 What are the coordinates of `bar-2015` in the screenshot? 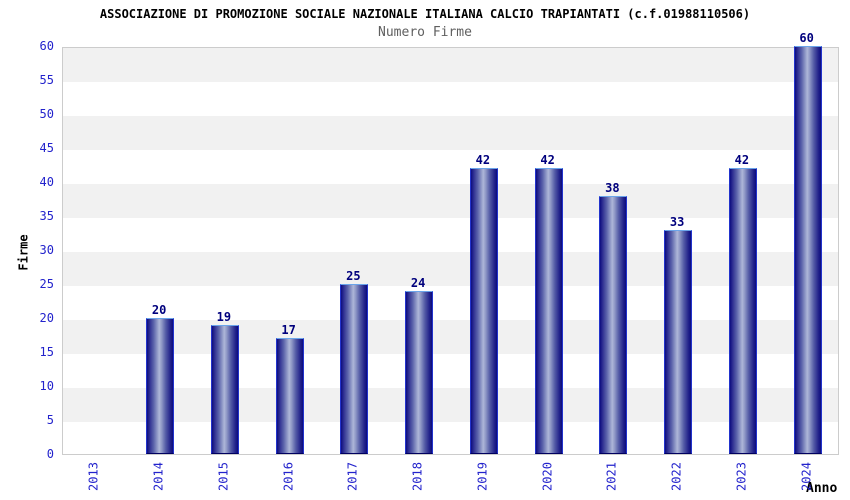 It's located at (225, 389).